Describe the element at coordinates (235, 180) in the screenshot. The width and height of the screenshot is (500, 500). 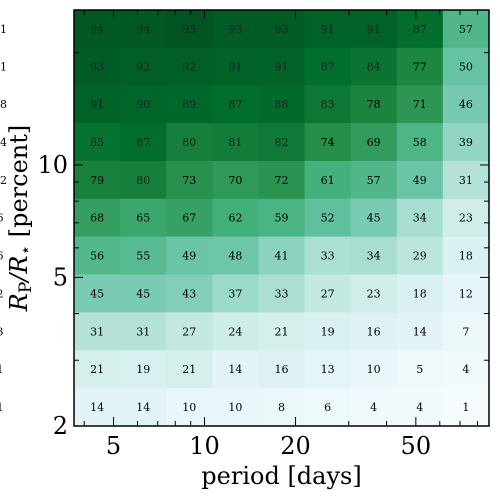
I see `cell-value-label: 70` at that location.